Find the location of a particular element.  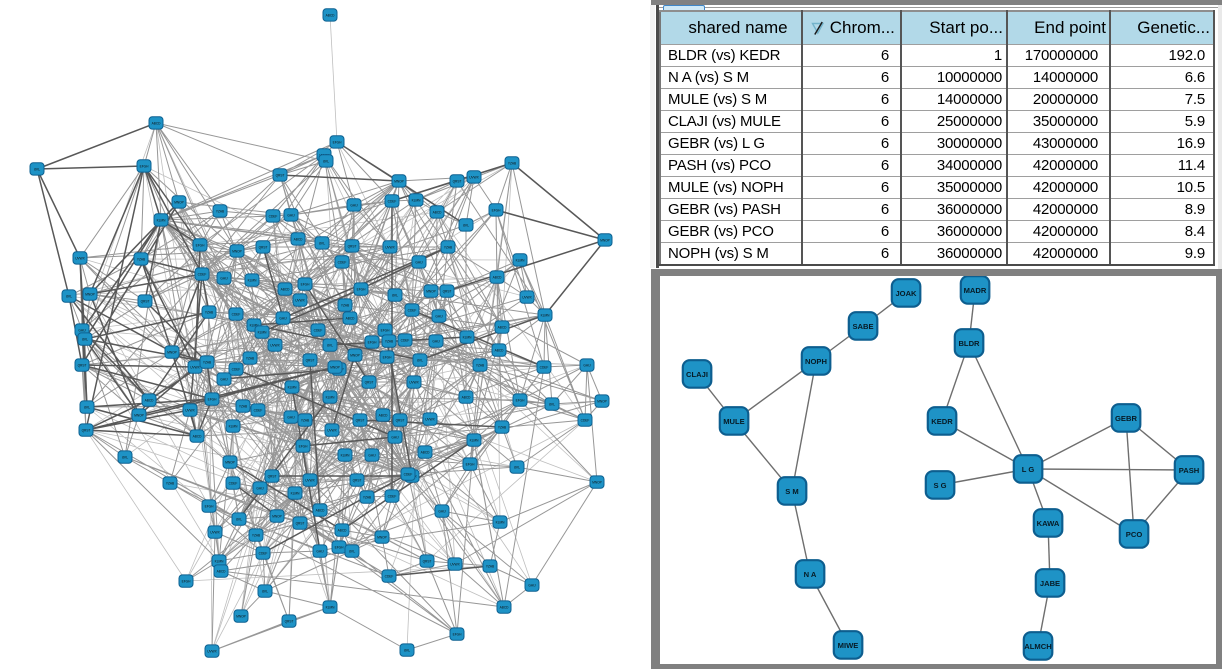

svg-text: MULE is located at coordinates (734, 421).